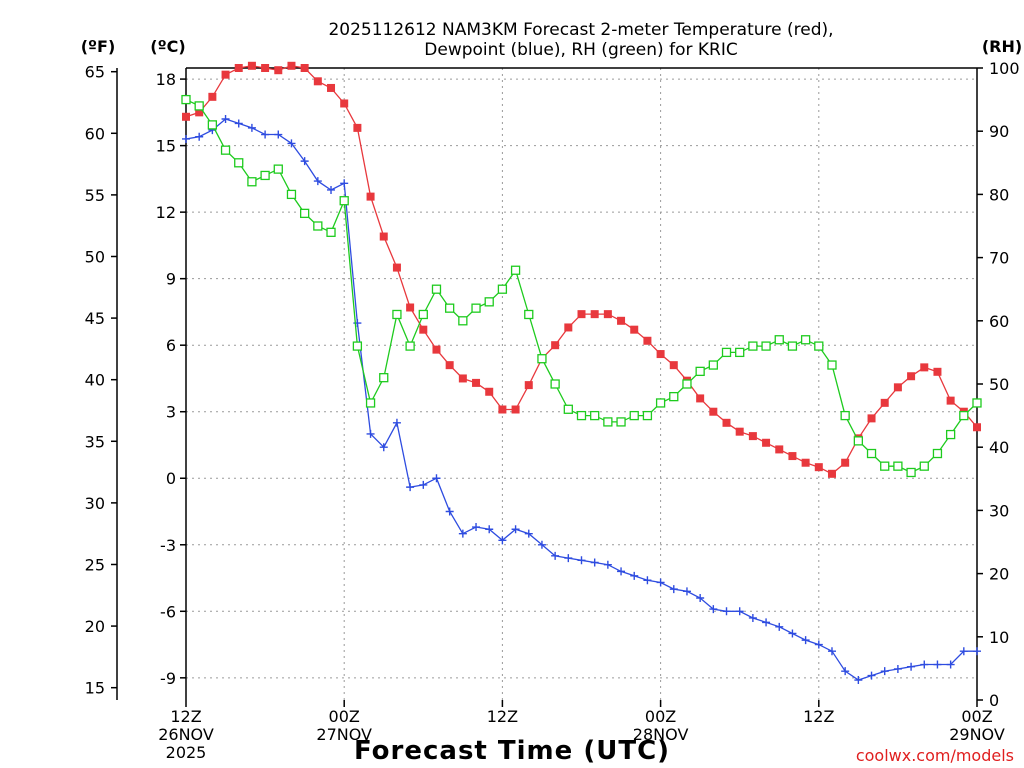  What do you see at coordinates (168, 678) in the screenshot?
I see `celsius-tick-label: -9` at bounding box center [168, 678].